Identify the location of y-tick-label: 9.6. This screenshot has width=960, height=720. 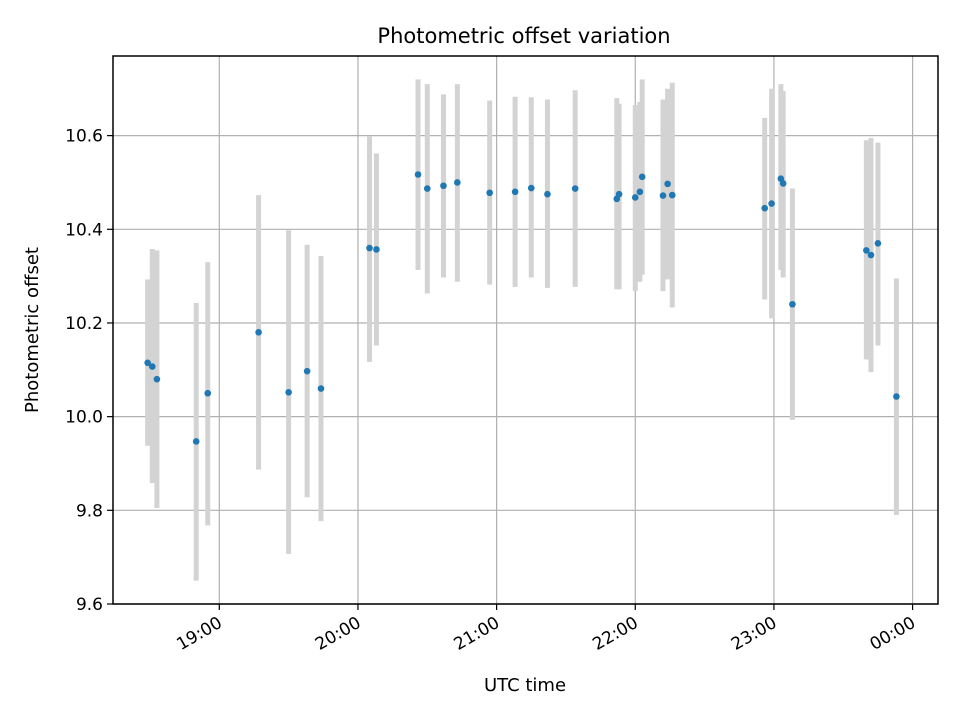
(89, 605).